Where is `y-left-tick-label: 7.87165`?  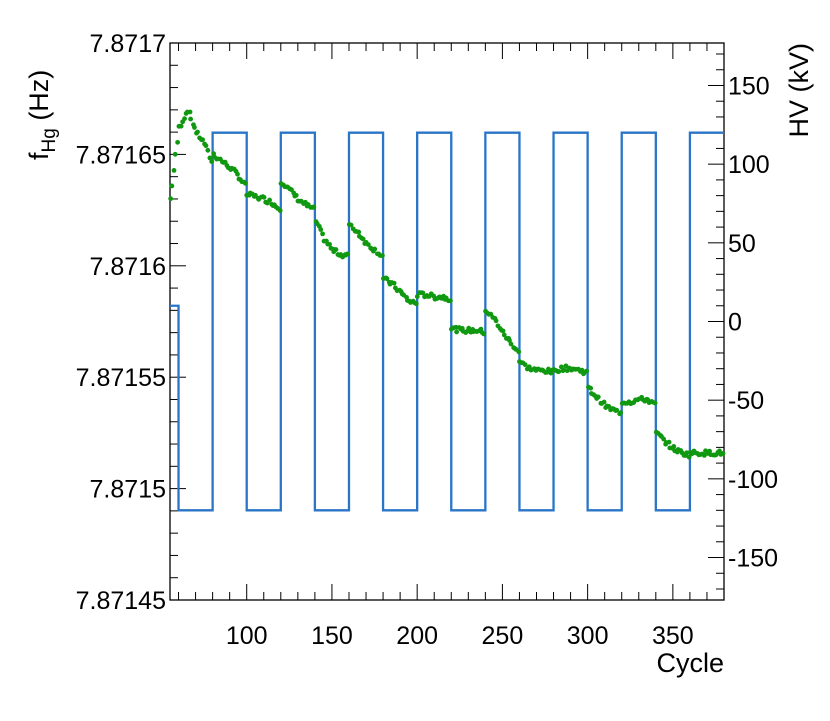 y-left-tick-label: 7.87165 is located at coordinates (121, 155).